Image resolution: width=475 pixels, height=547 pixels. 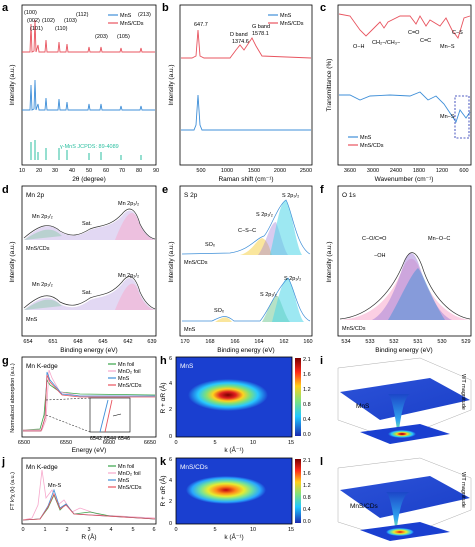 What do you see at coordinates (5, 8) in the screenshot?
I see `panel-label-a: a` at bounding box center [5, 8].